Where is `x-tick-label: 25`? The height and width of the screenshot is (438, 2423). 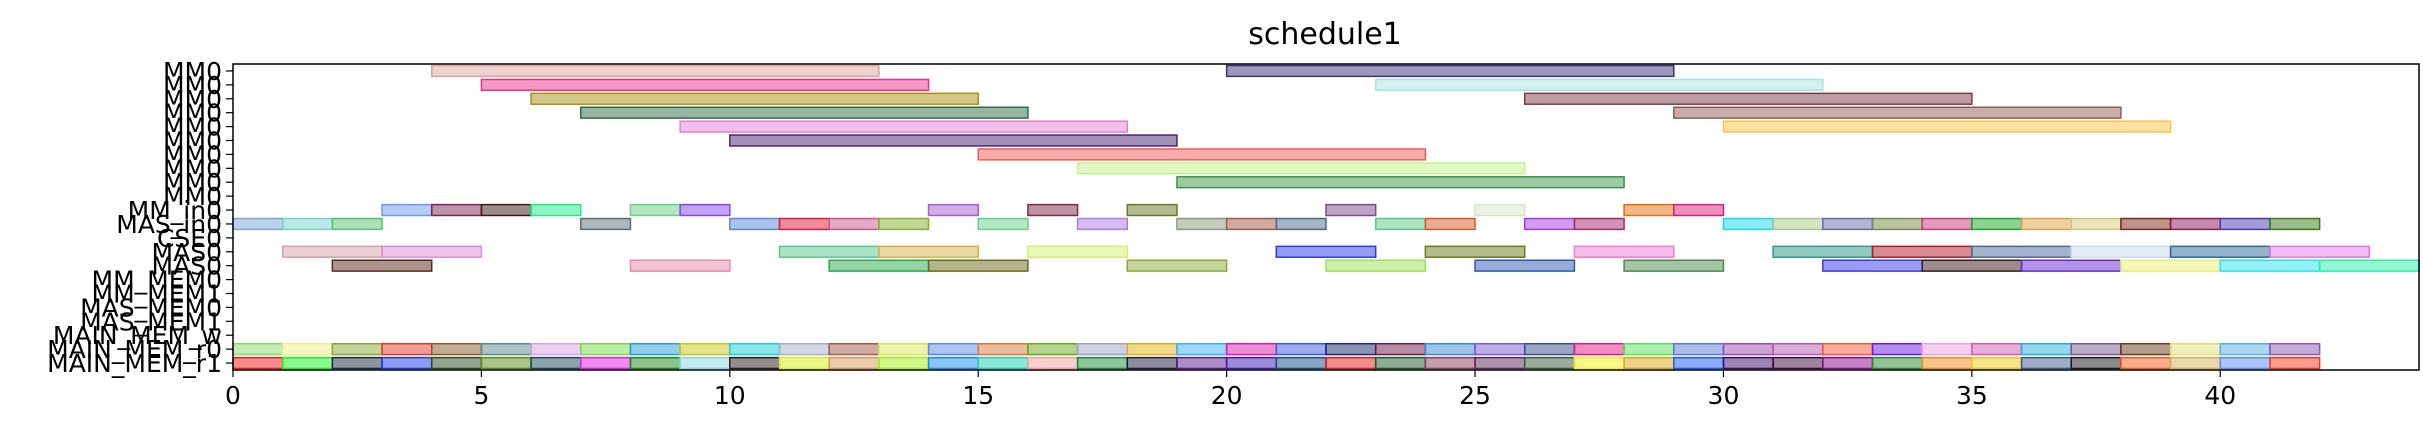
x-tick-label: 25 is located at coordinates (1475, 395).